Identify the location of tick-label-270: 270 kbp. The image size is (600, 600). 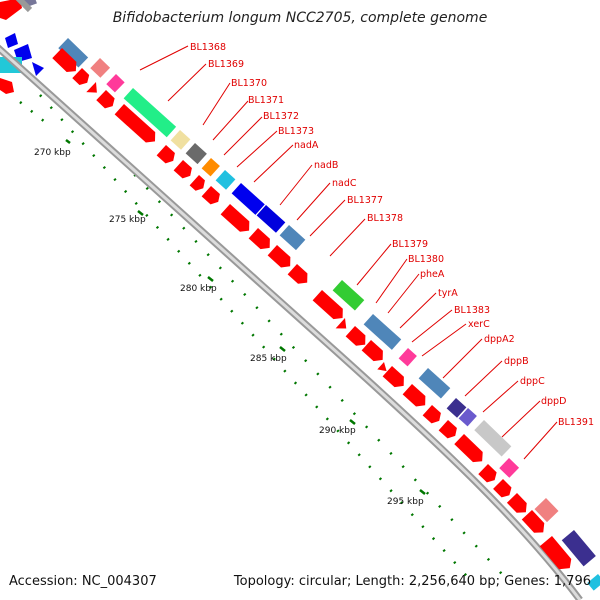
(52, 153).